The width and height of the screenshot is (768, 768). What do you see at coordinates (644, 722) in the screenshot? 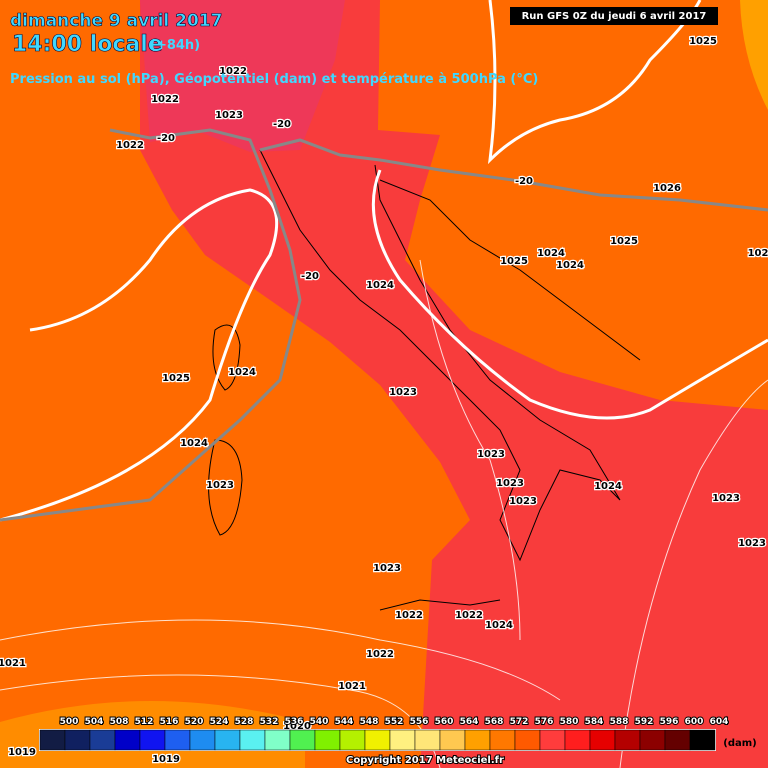
I see `legend-value: 592` at bounding box center [644, 722].